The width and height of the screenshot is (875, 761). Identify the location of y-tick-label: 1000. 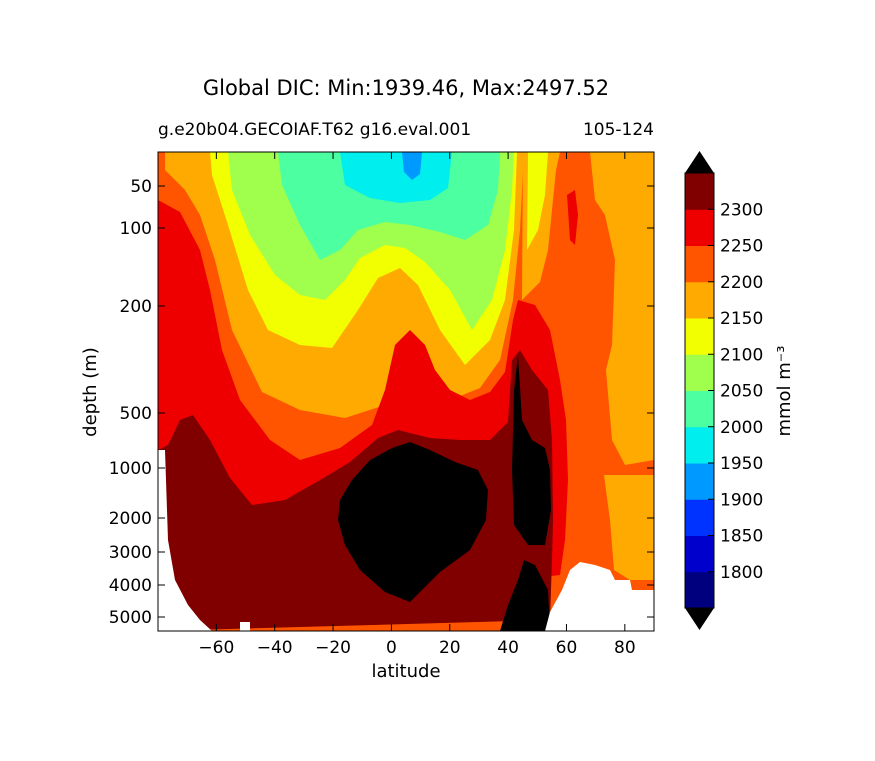
(130, 469).